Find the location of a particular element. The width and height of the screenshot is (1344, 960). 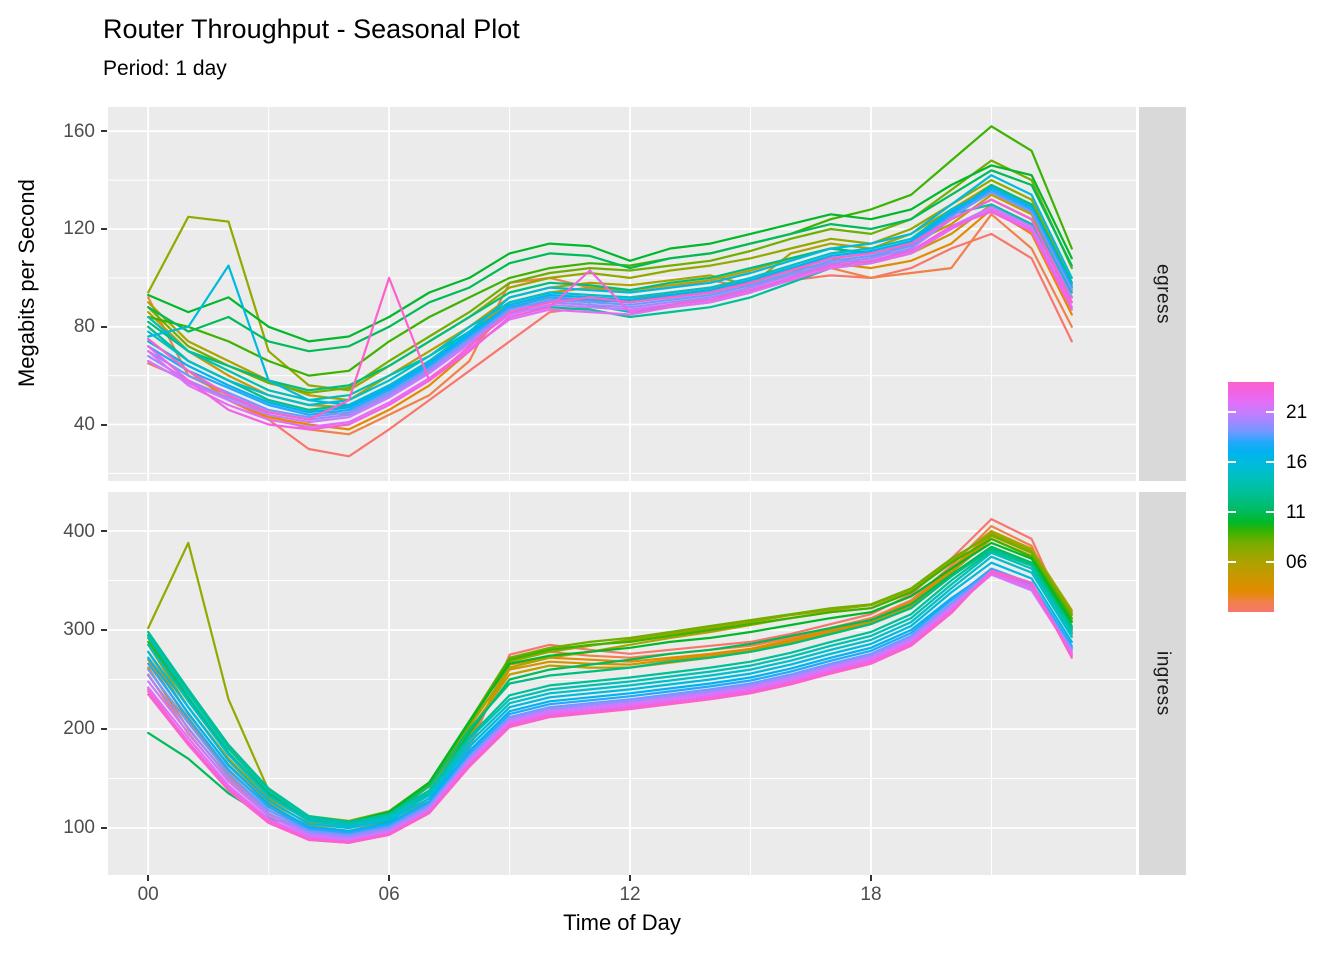

plot-title: Router Throughput - Seasonal Plot is located at coordinates (311, 29).